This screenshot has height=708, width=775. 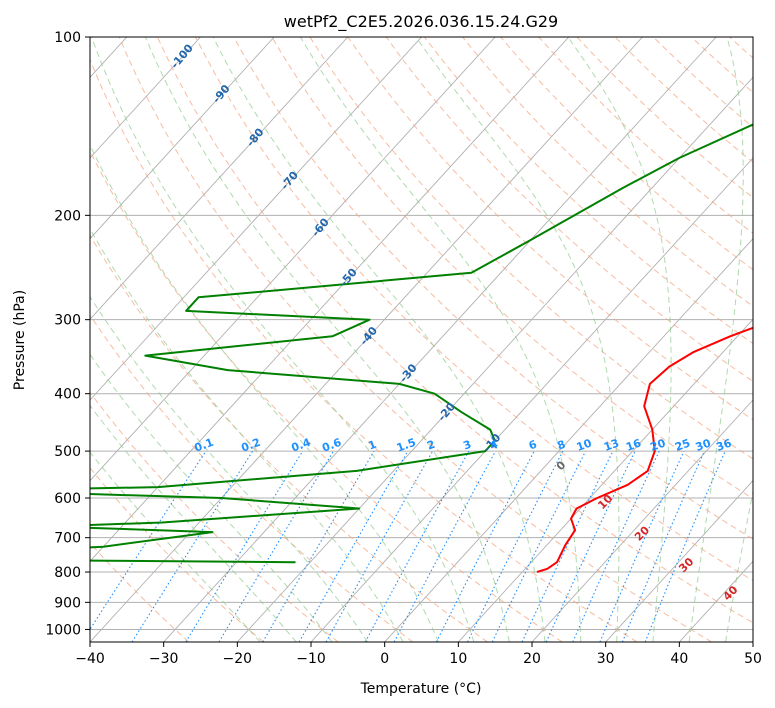 What do you see at coordinates (532, 659) in the screenshot?
I see `x-tick-label: 20` at bounding box center [532, 659].